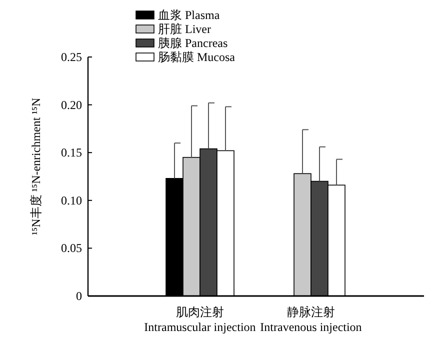 Image resolution: width=432 pixels, height=343 pixels. What do you see at coordinates (184, 29) in the screenshot?
I see `legend-label: 肝脏 Liver` at bounding box center [184, 29].